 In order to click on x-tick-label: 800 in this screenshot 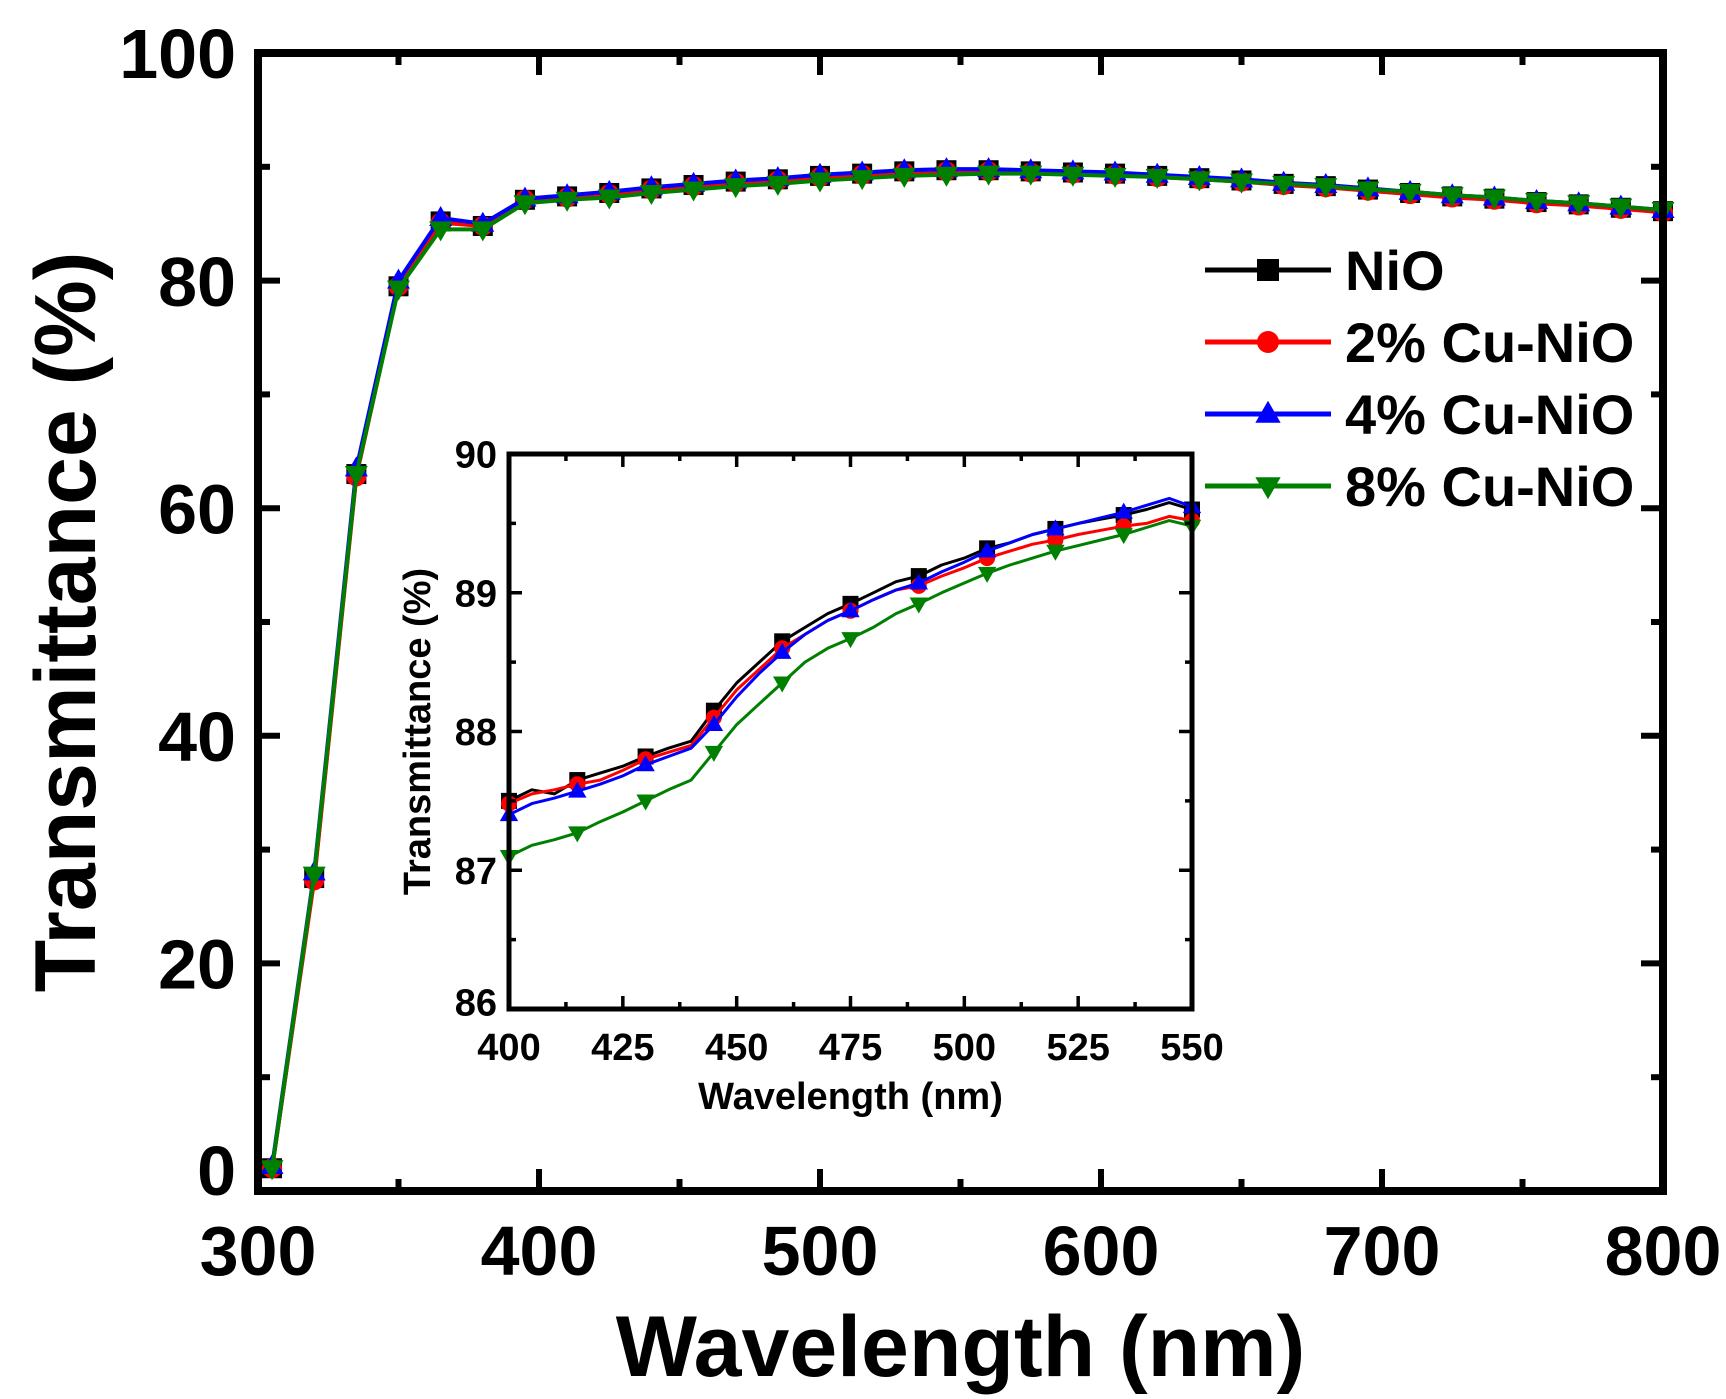, I will do `click(1663, 1251)`.